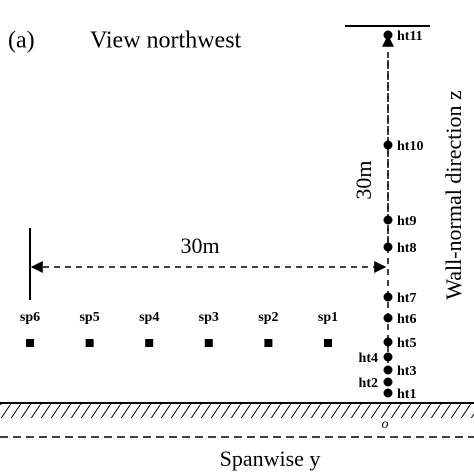  I want to click on height-label: ht3, so click(406, 371).